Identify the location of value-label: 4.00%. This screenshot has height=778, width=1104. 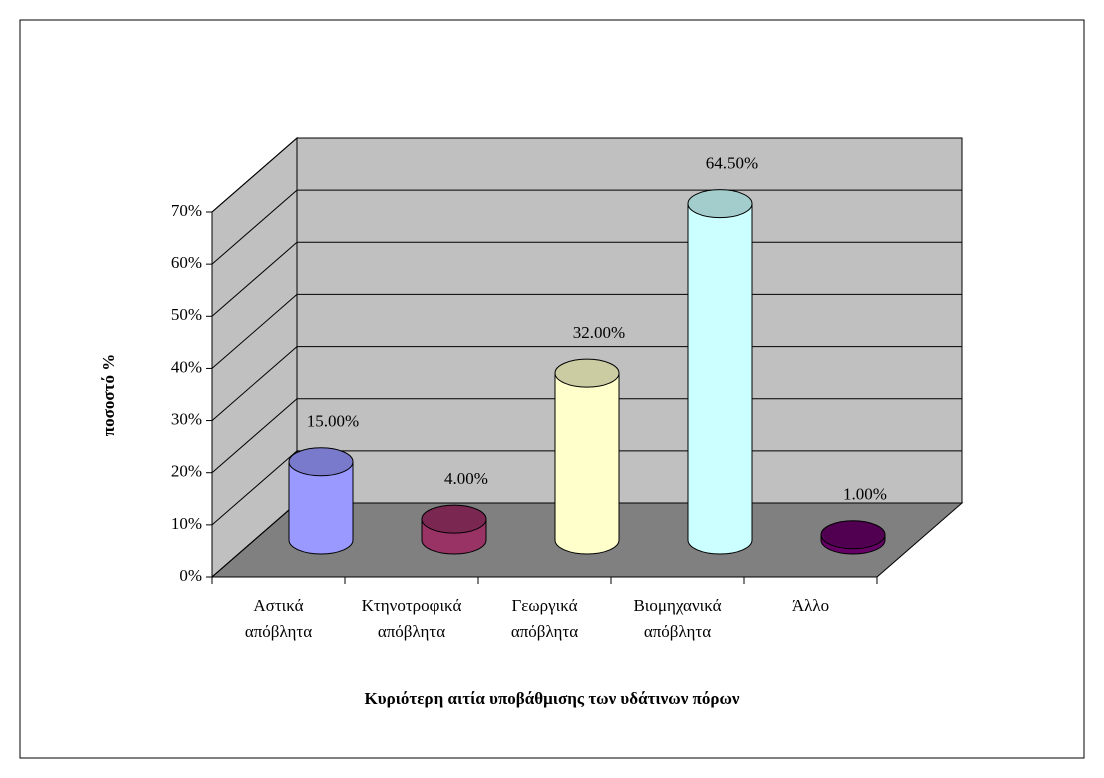
(466, 478).